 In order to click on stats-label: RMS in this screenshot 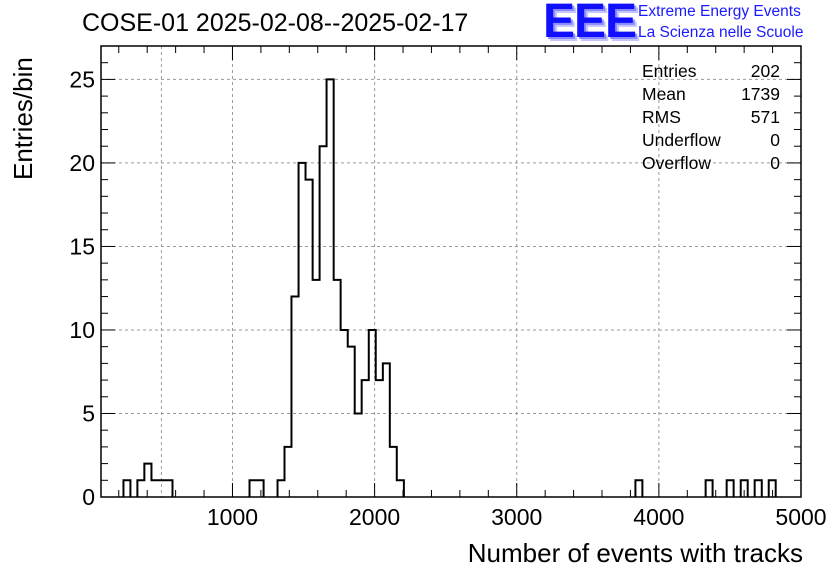, I will do `click(661, 117)`.